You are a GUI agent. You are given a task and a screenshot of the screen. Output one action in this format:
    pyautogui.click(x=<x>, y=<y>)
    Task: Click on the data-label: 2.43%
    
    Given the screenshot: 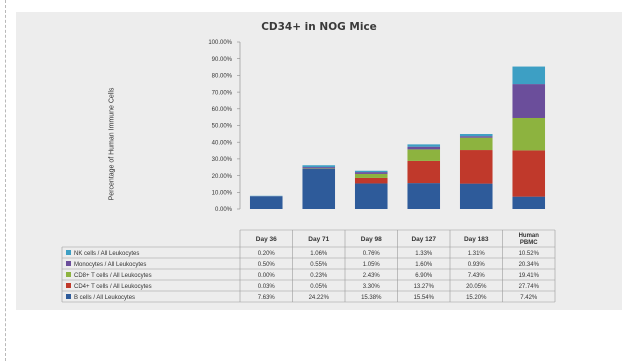 What is the action you would take?
    pyautogui.click(x=372, y=276)
    